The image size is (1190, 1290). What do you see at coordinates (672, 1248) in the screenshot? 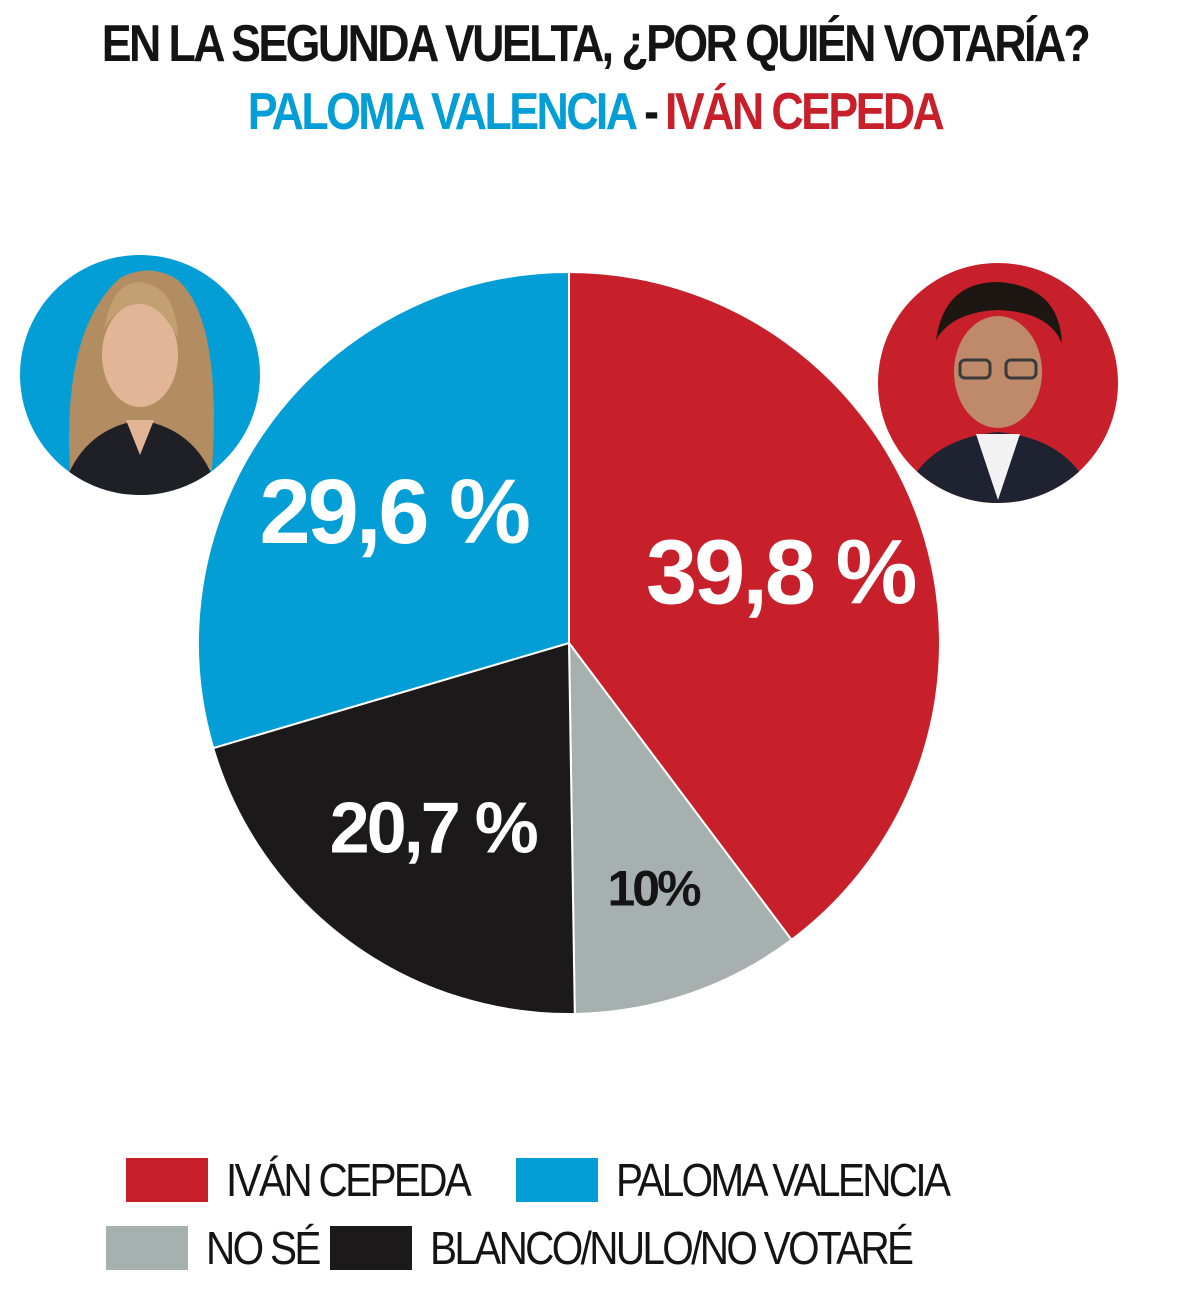
I see `legend-label-blanco: BLANCO/NULO/NO VOTARÉ` at bounding box center [672, 1248].